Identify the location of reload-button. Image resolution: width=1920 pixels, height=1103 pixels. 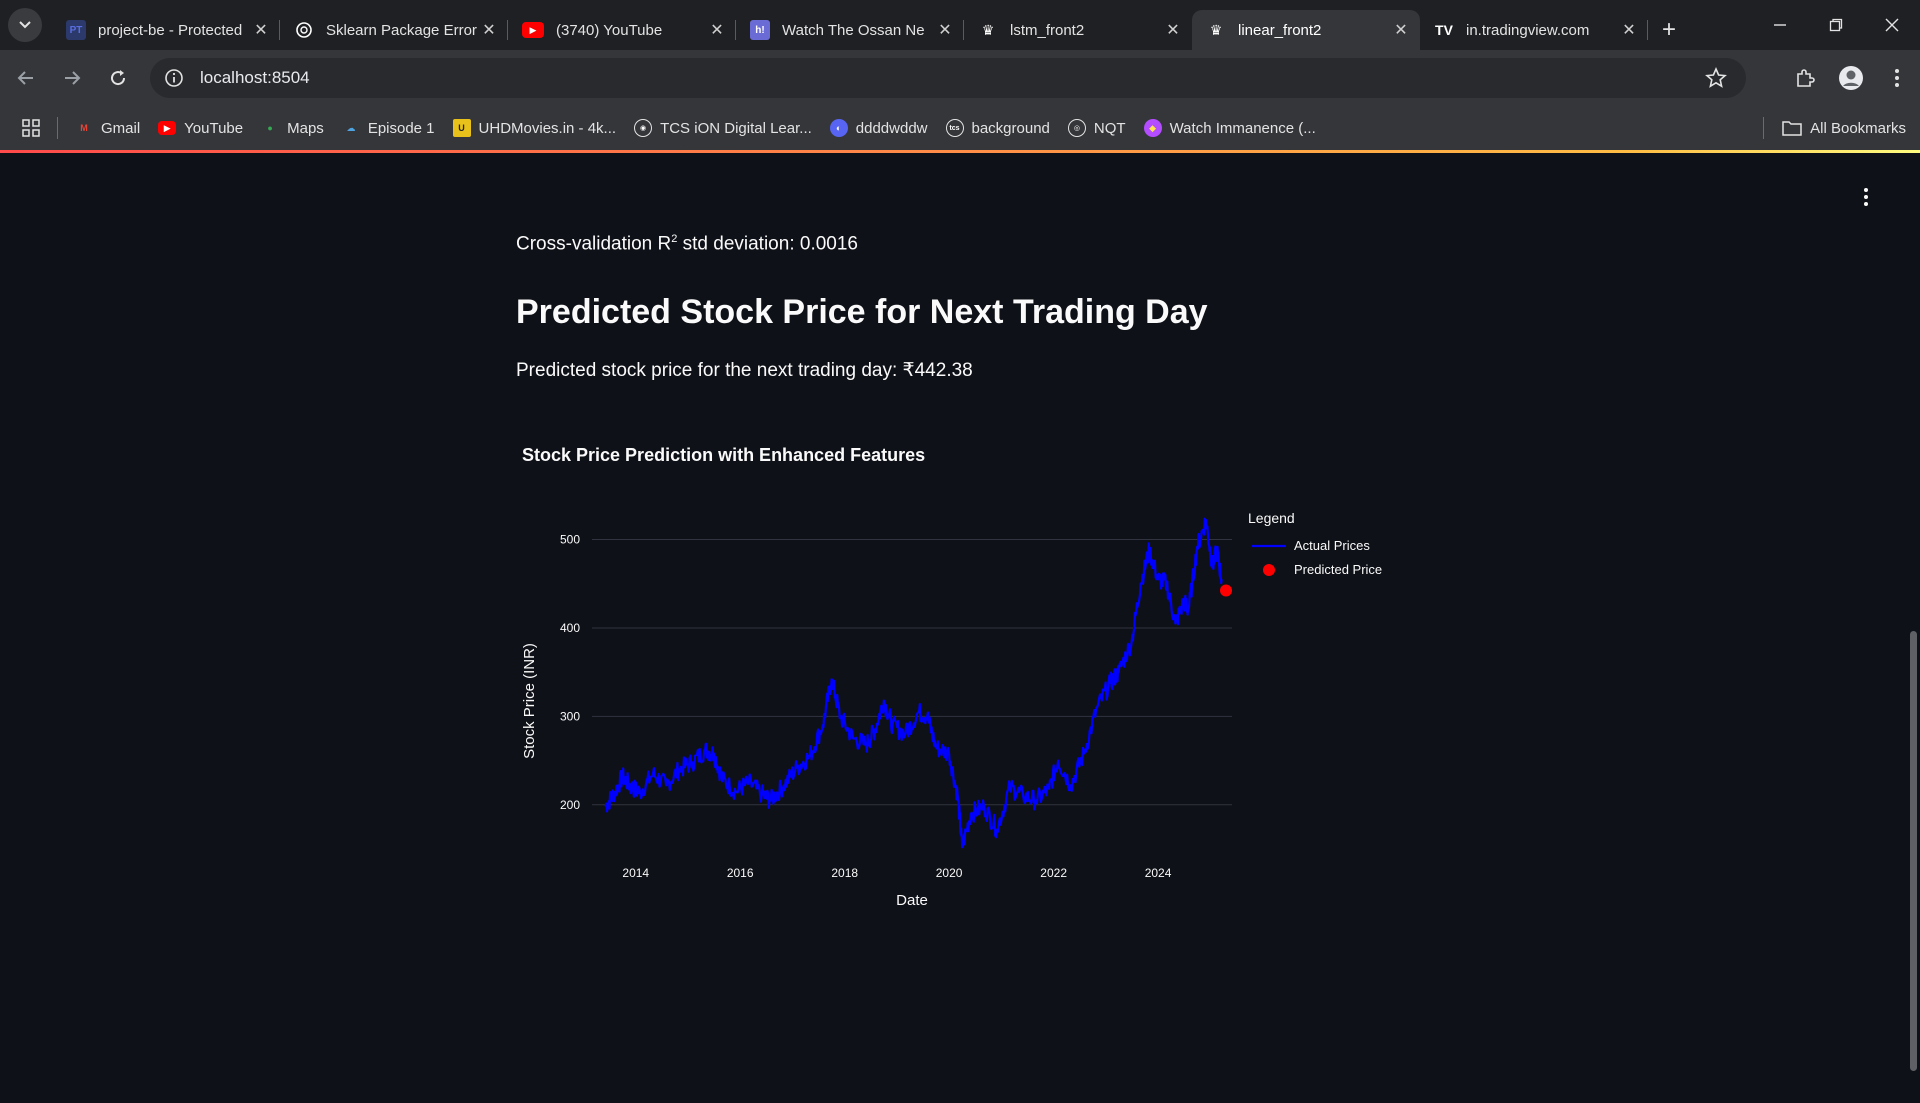
(118, 78).